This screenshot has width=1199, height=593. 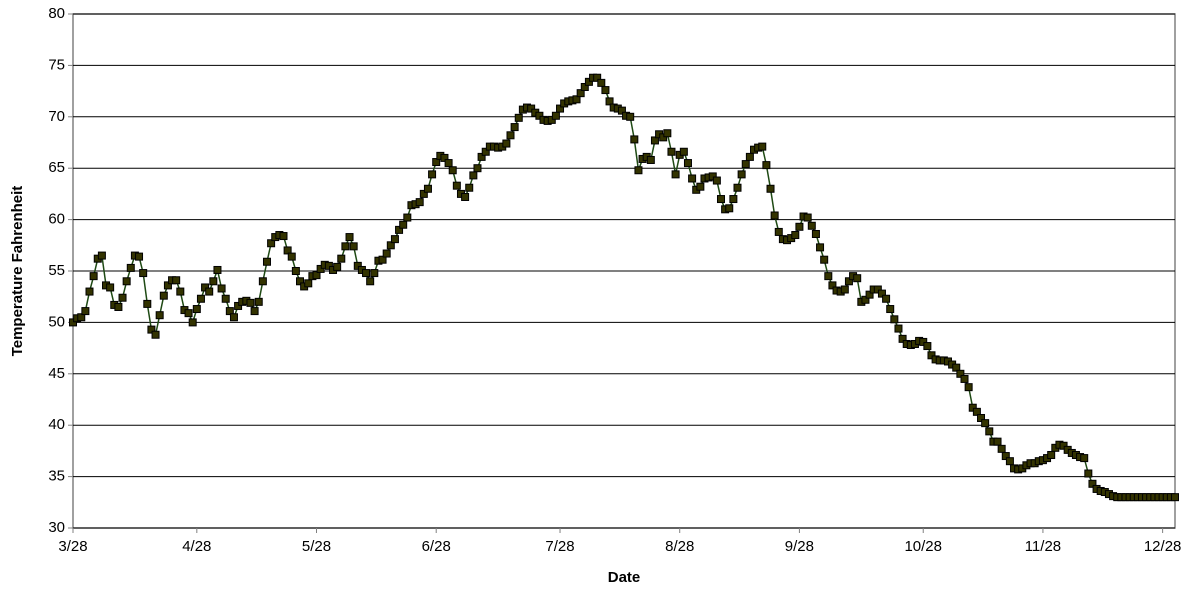 I want to click on y-tick-label: 65, so click(x=56, y=167).